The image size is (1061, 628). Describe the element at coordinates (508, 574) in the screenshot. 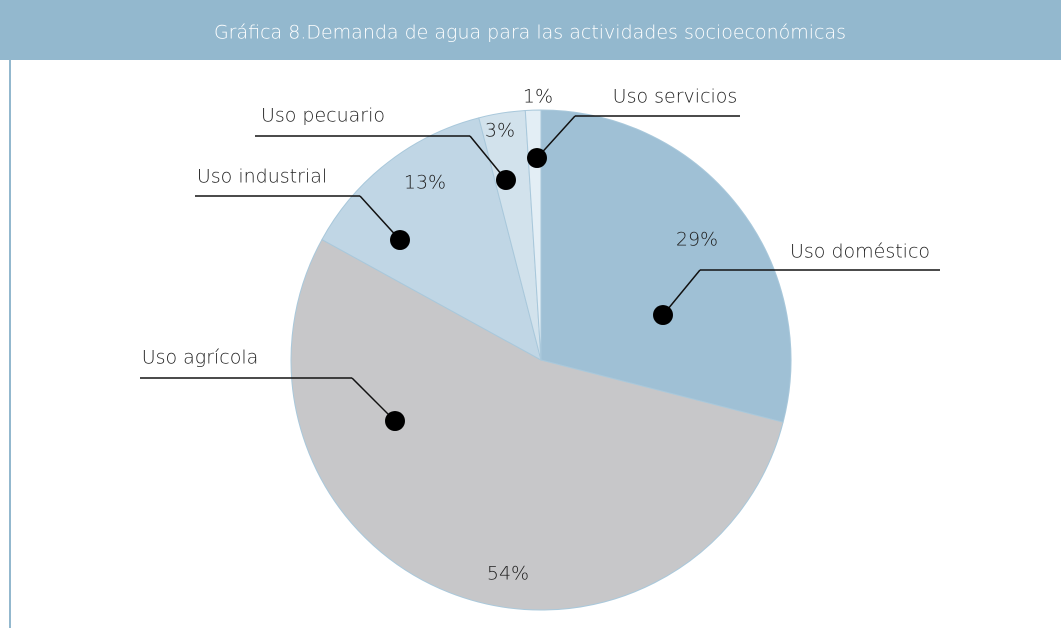

I see `value-label: 54%` at that location.